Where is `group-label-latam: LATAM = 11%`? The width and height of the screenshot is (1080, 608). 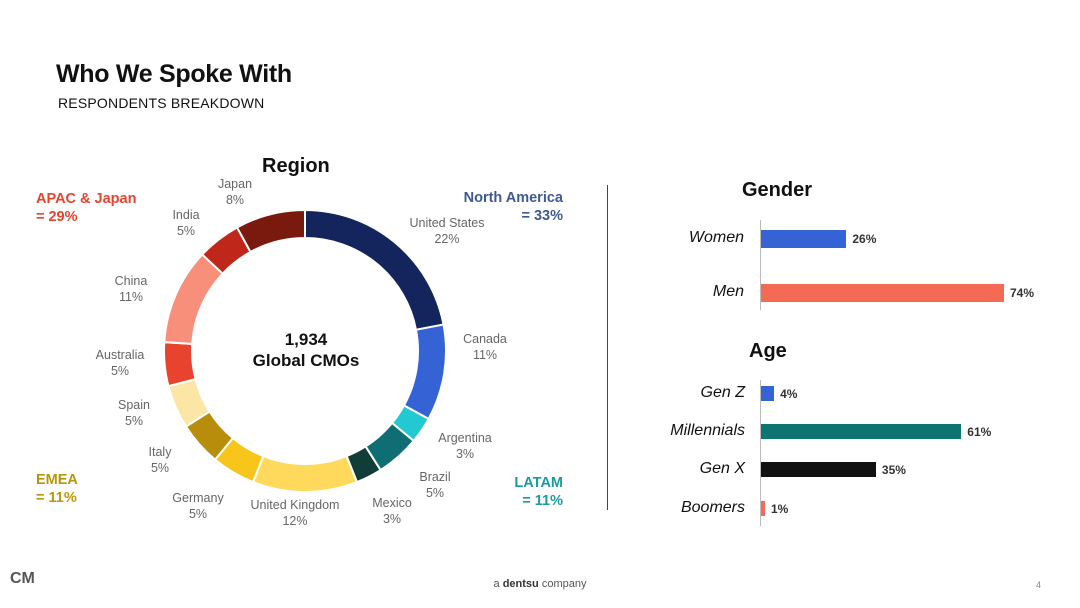
group-label-latam: LATAM = 11% is located at coordinates (538, 492).